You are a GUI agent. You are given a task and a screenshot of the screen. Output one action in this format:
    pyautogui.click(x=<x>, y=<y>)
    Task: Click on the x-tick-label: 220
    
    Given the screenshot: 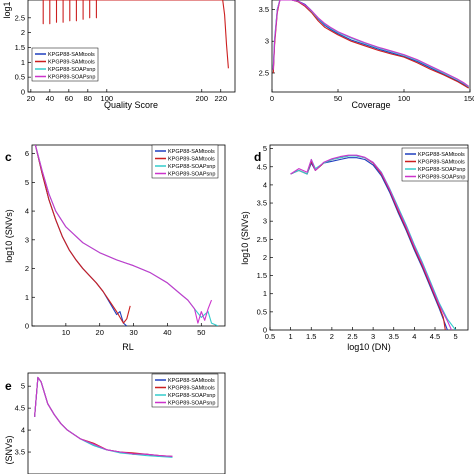 What is the action you would take?
    pyautogui.click(x=220, y=98)
    